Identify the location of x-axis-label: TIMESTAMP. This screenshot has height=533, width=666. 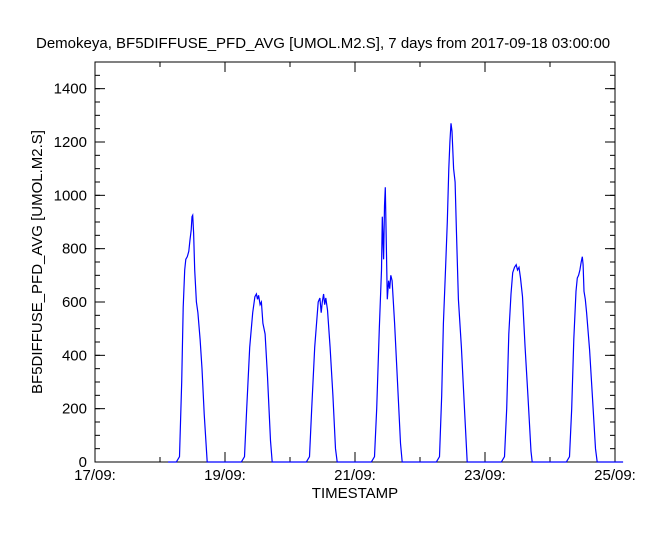
(355, 493).